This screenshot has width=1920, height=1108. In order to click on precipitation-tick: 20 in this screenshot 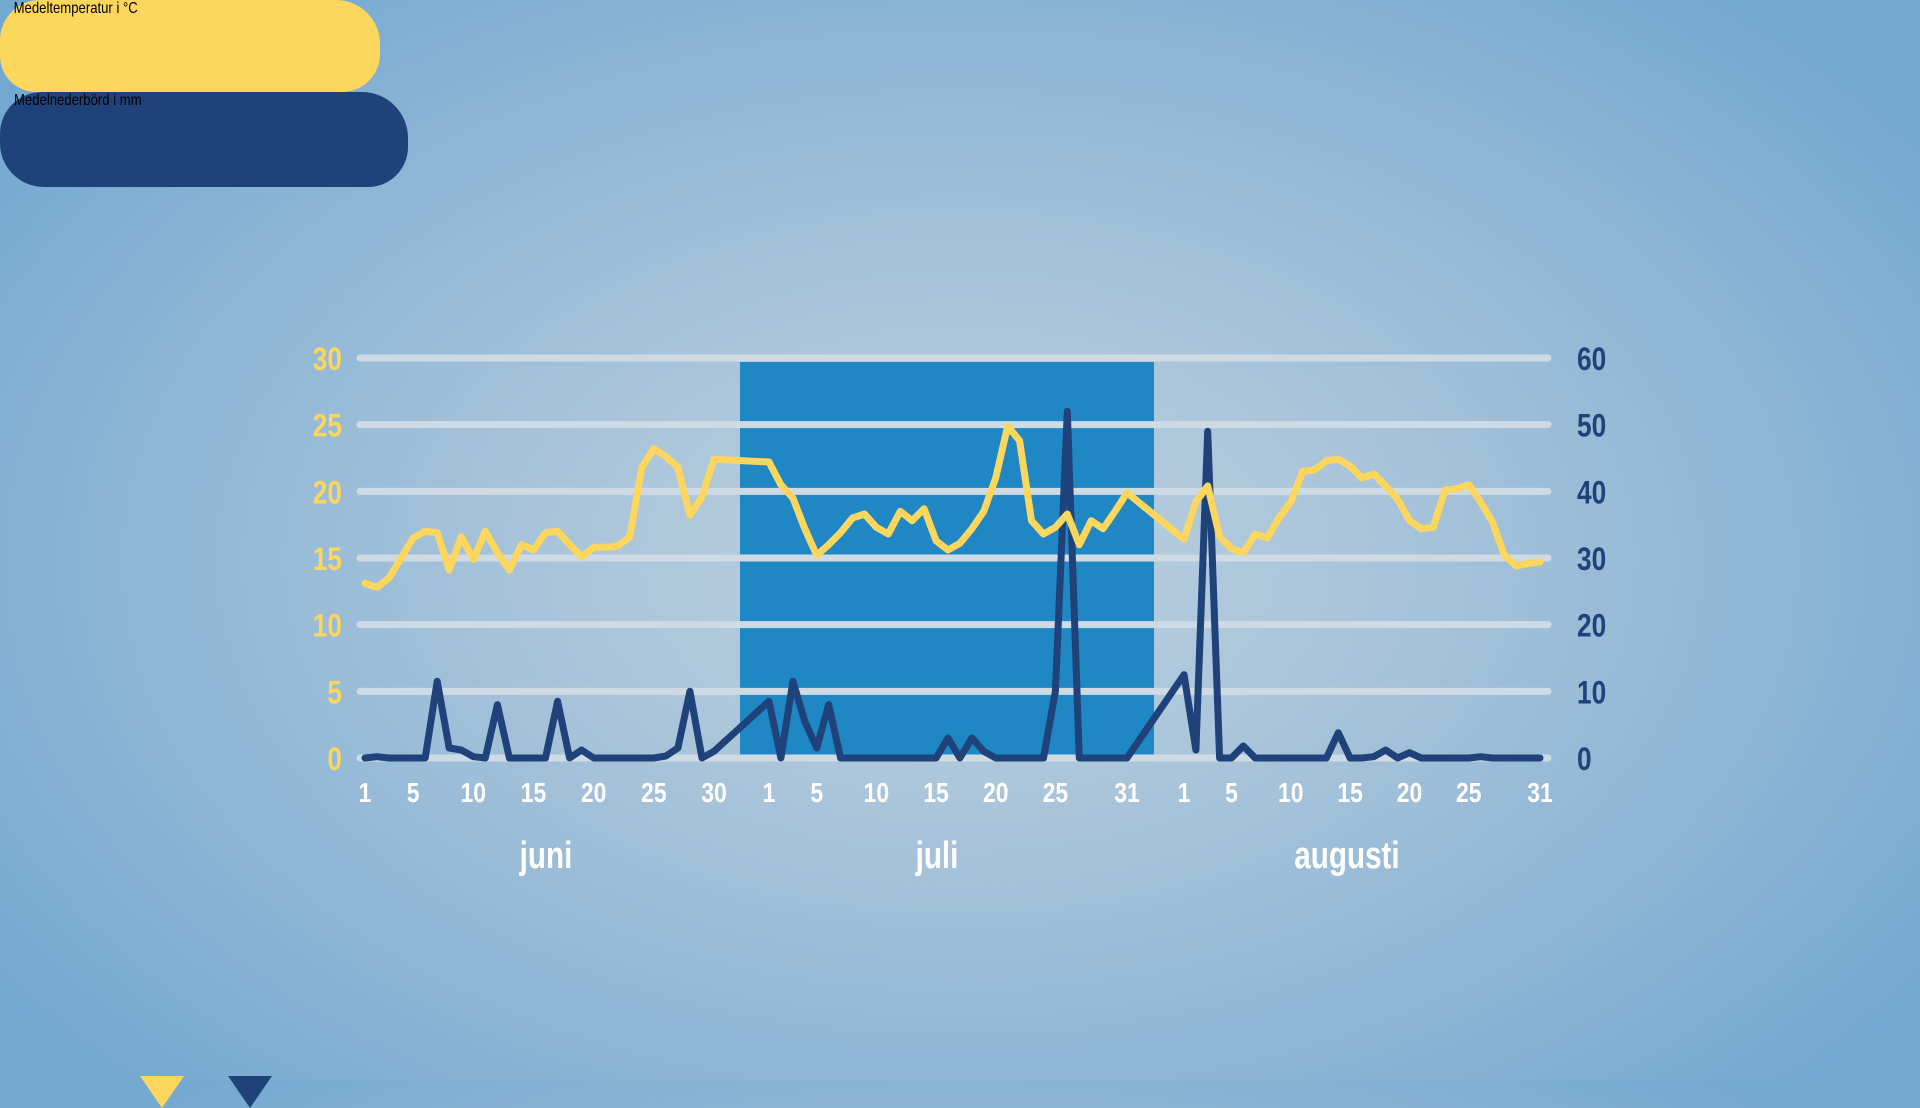, I will do `click(1591, 626)`.